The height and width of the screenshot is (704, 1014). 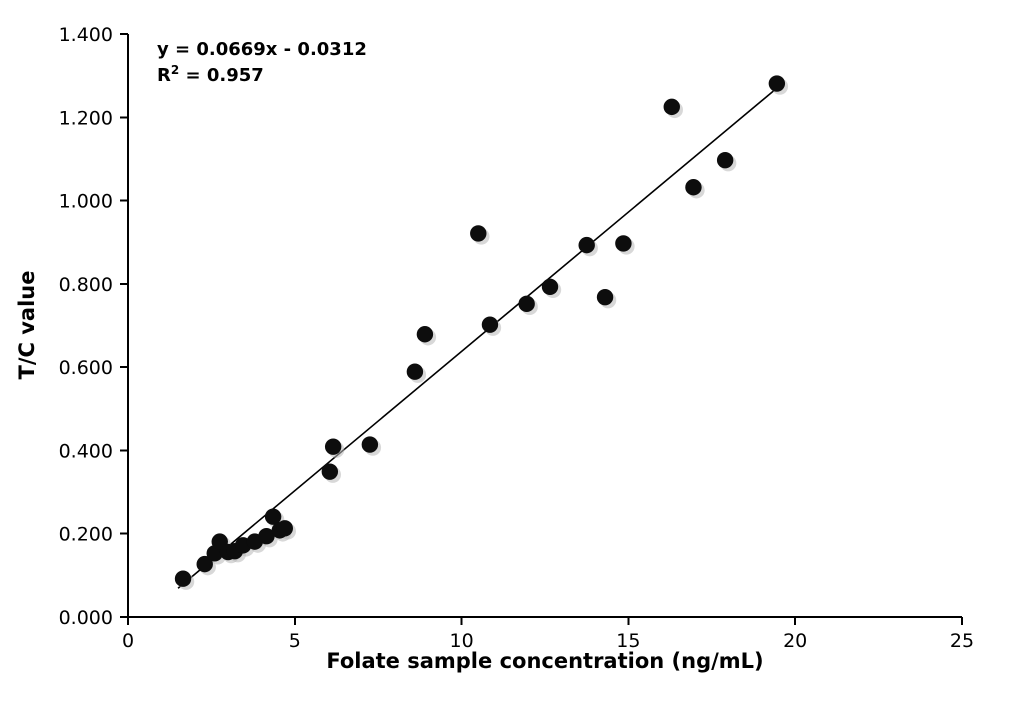 I want to click on x-tick-label: 15, so click(x=628, y=641).